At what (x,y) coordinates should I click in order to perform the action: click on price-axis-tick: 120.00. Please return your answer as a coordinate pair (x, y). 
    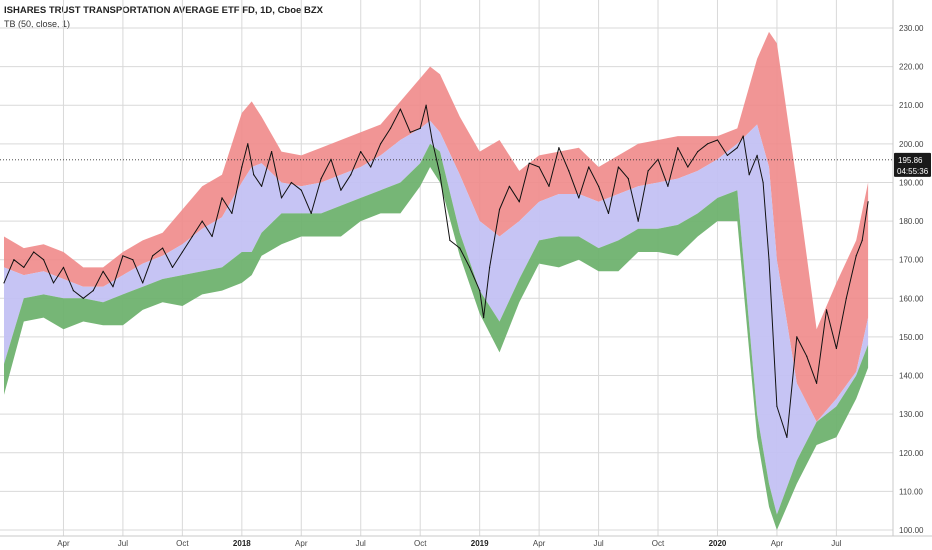
    Looking at the image, I should click on (911, 453).